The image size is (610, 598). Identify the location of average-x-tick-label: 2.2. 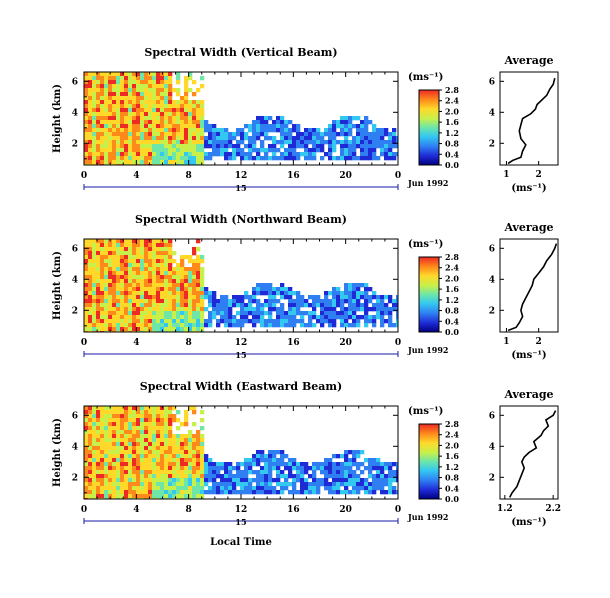
(553, 509).